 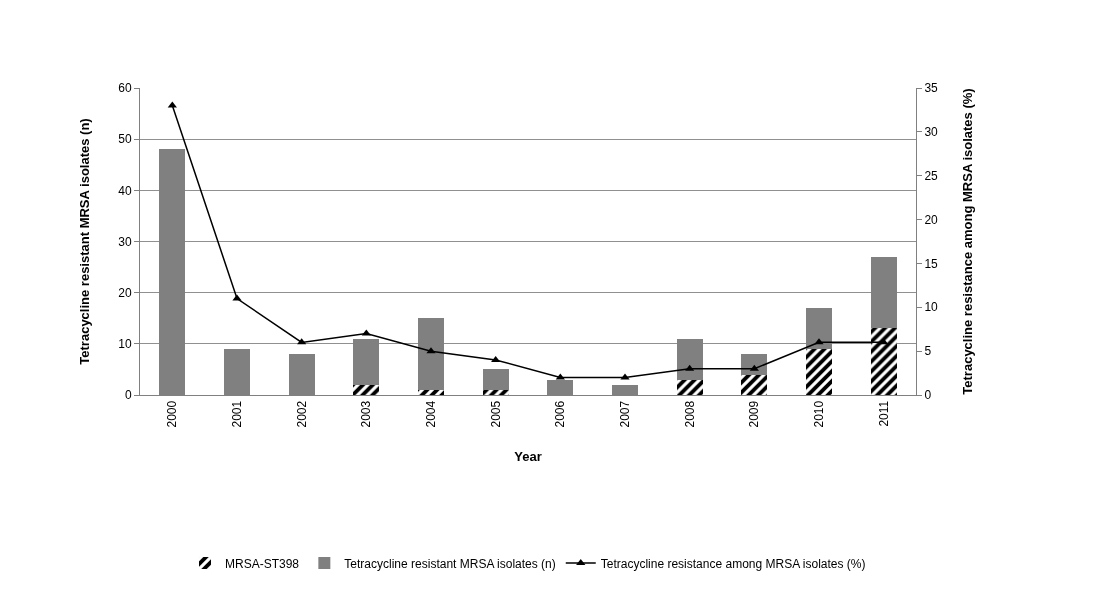 What do you see at coordinates (528, 457) in the screenshot?
I see `x-axis-title: Year` at bounding box center [528, 457].